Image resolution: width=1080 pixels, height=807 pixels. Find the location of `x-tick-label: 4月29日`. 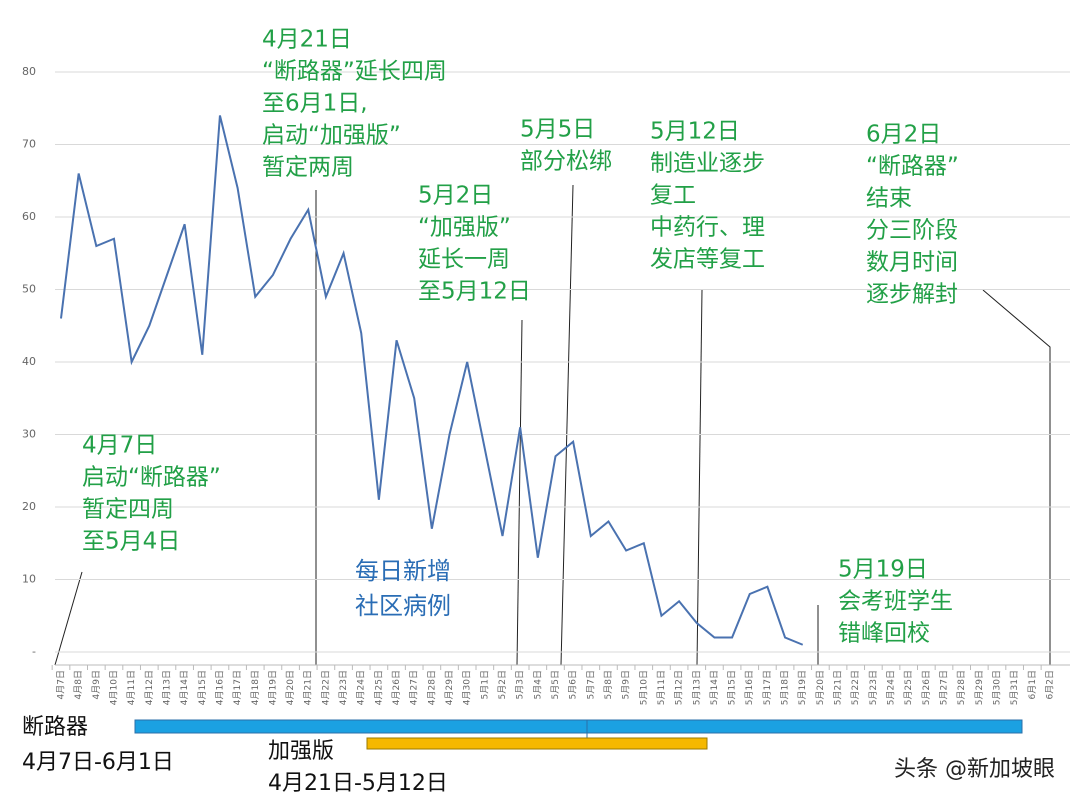

x-tick-label: 4月29日 is located at coordinates (449, 687).